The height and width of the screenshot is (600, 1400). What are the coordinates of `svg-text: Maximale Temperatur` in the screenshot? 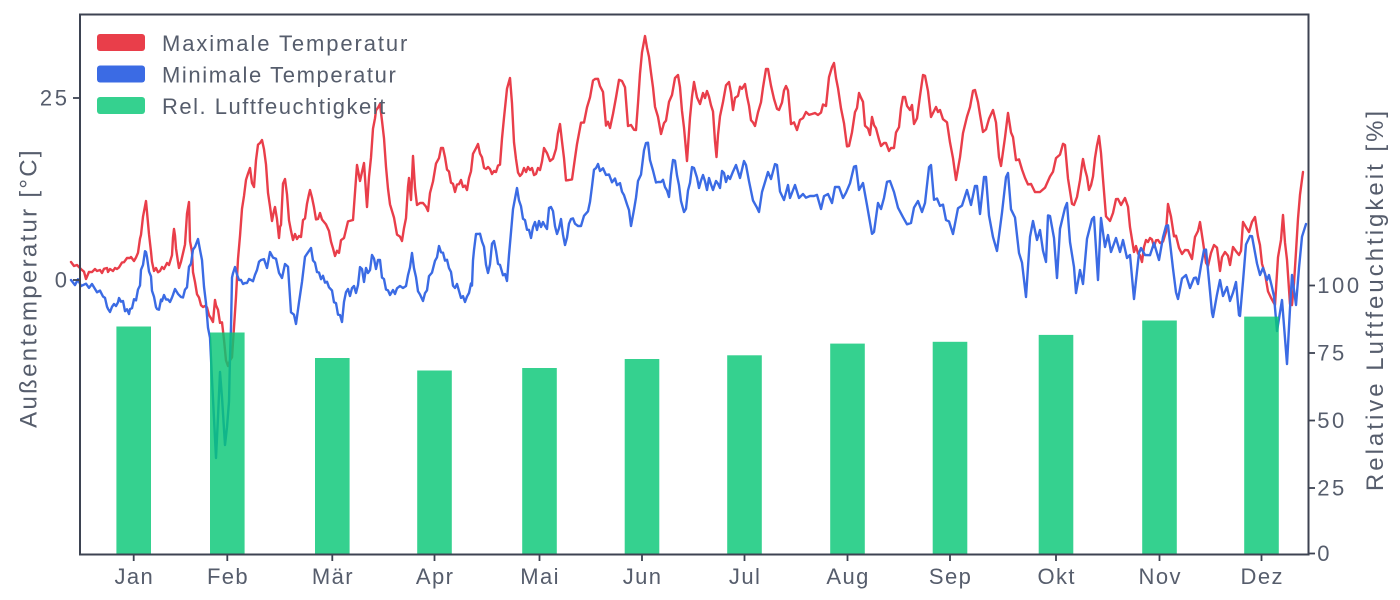 It's located at (285, 43).